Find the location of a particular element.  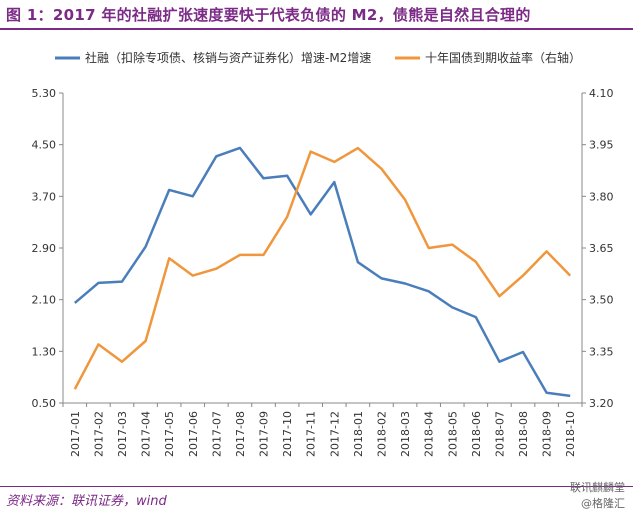

watermark-line1: 联讯麒麟堂 is located at coordinates (597, 487).